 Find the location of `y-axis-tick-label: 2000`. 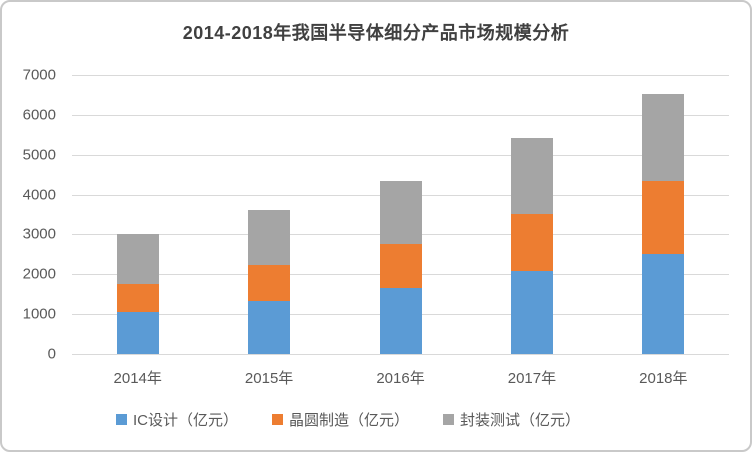

y-axis-tick-label: 2000 is located at coordinates (39, 274).